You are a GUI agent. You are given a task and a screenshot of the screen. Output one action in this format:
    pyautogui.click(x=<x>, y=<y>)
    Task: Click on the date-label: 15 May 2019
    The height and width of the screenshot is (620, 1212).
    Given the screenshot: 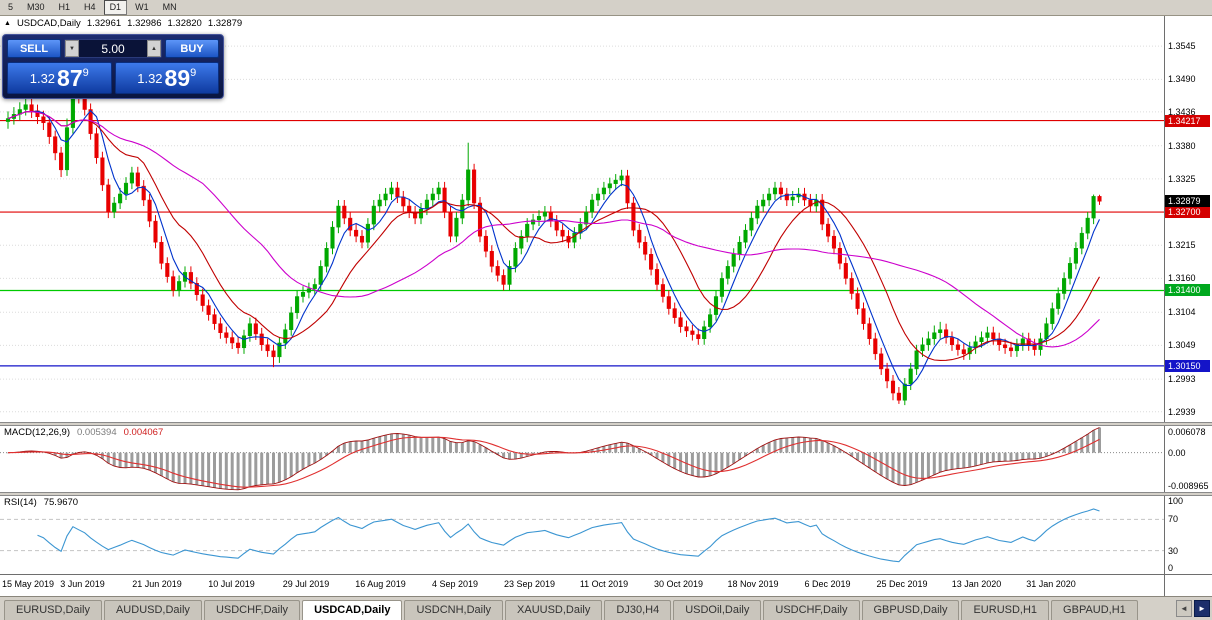 What is the action you would take?
    pyautogui.click(x=28, y=584)
    